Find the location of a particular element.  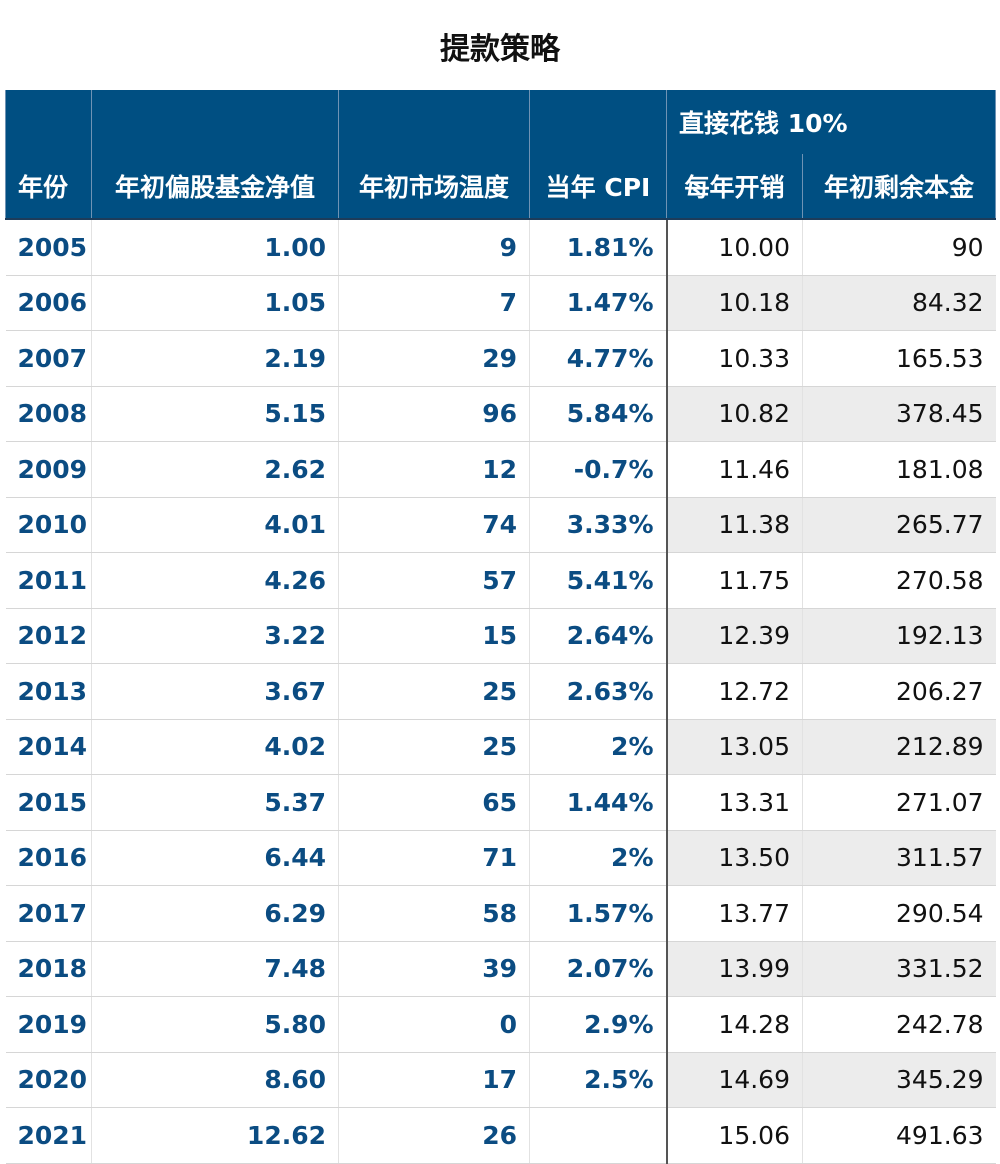

table-row: 2017 6.29 58 1.57% 13.77 290.54 is located at coordinates (500, 913).